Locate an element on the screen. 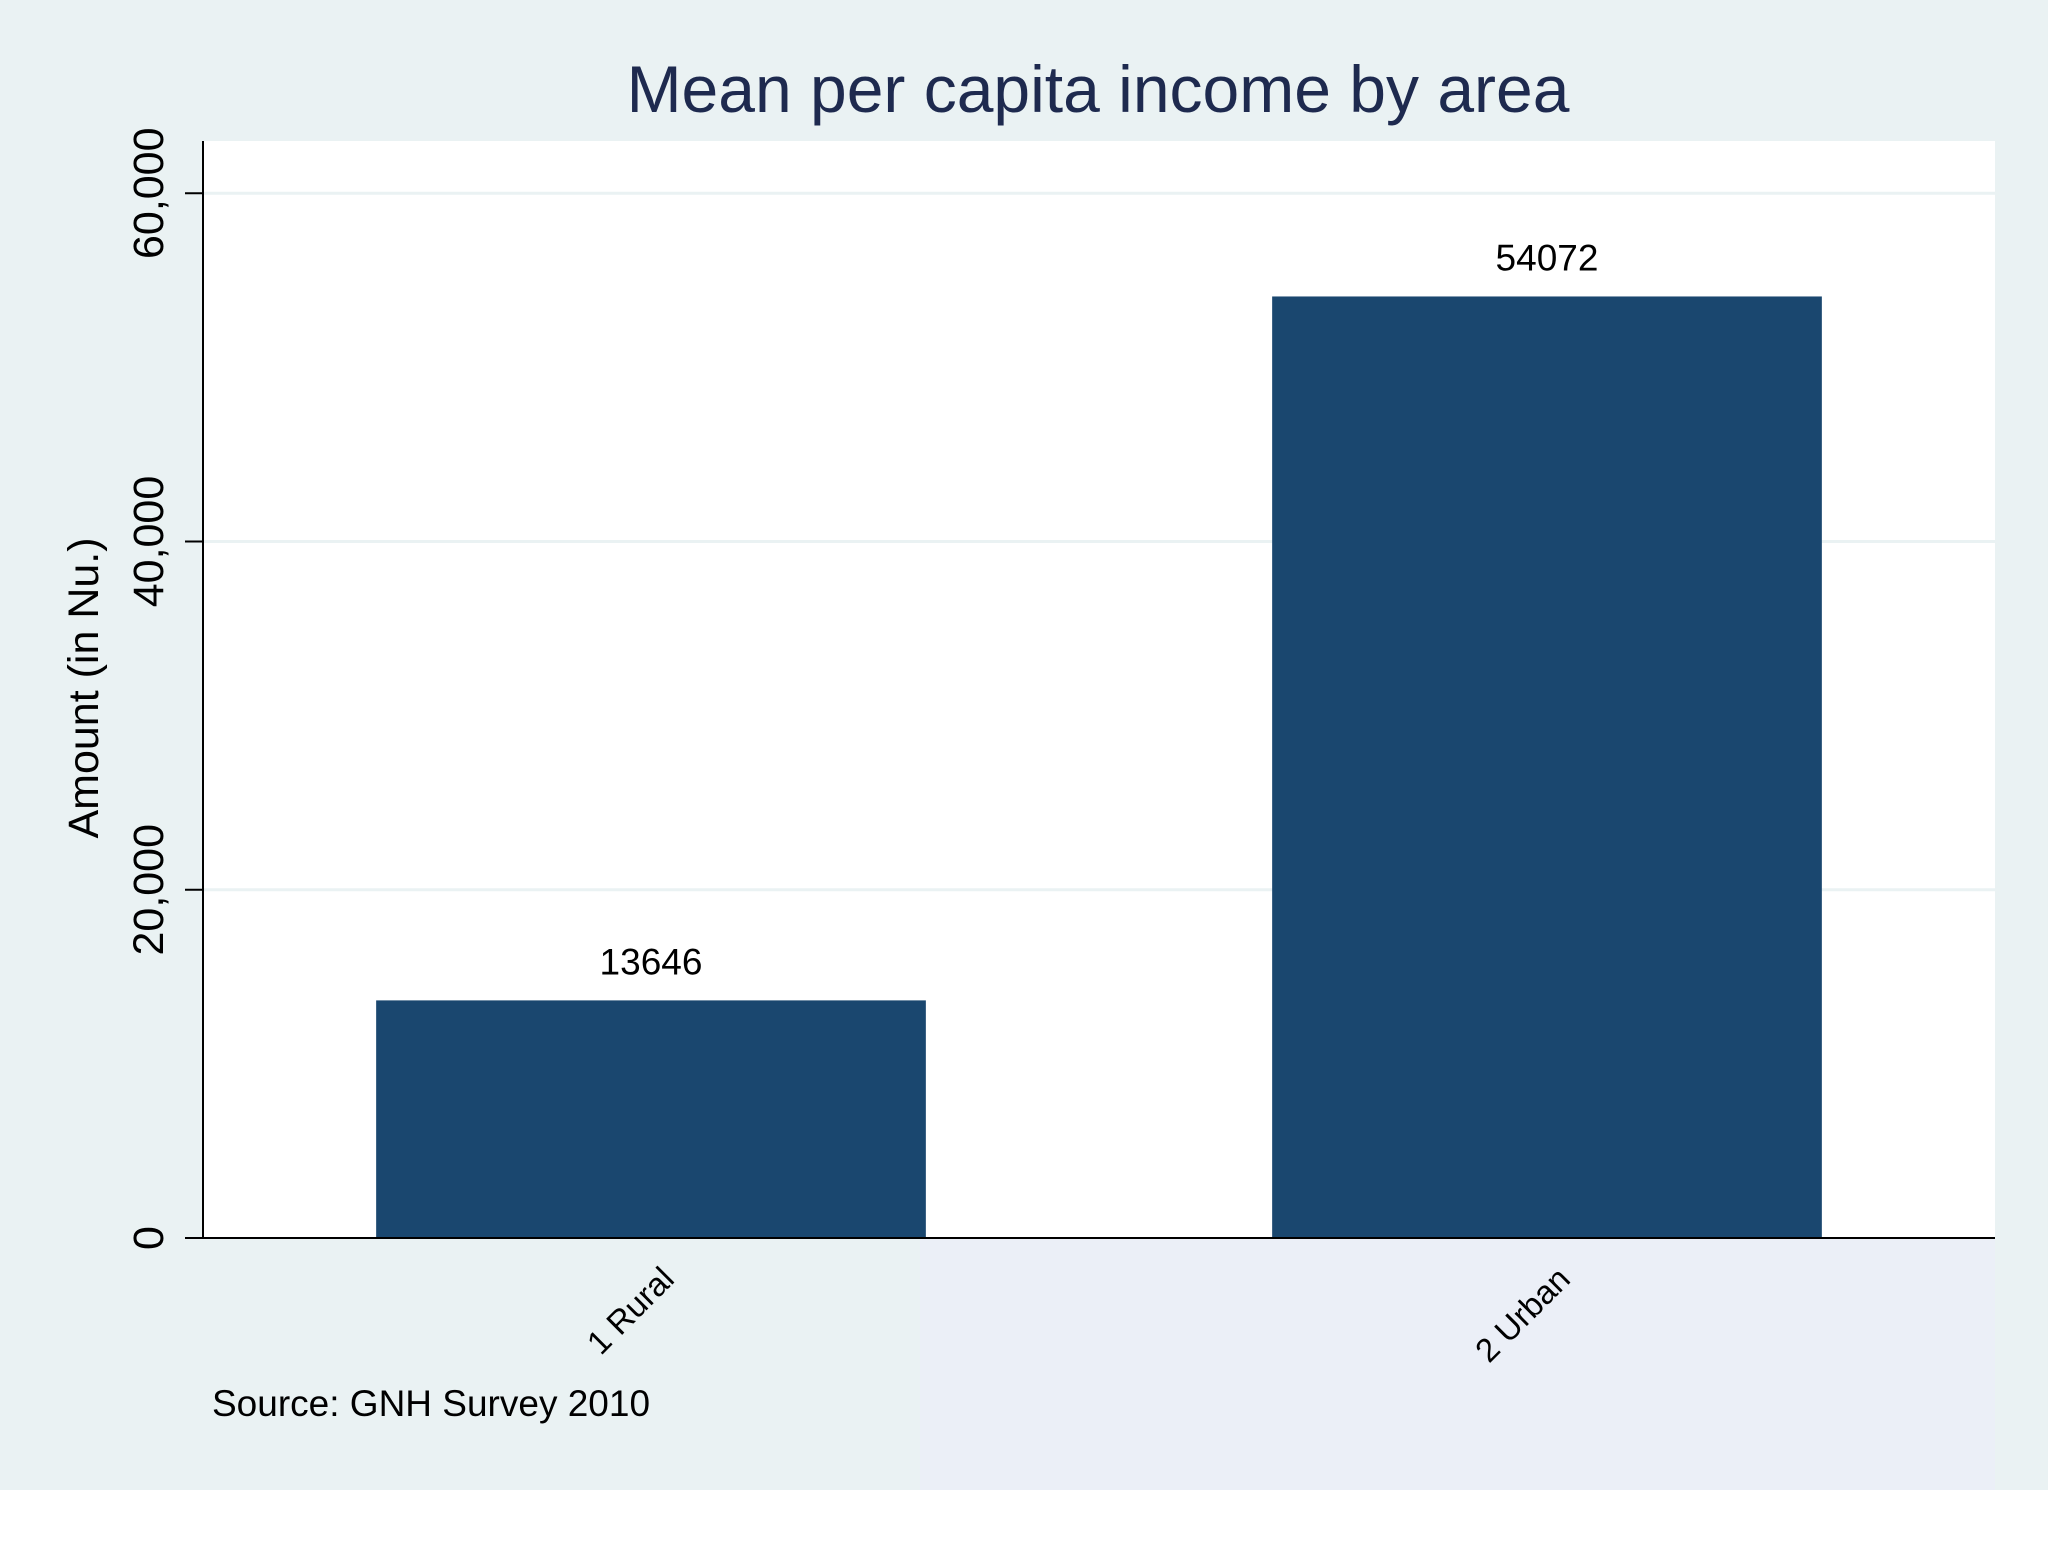  bar-value-label: 13646 is located at coordinates (651, 961).